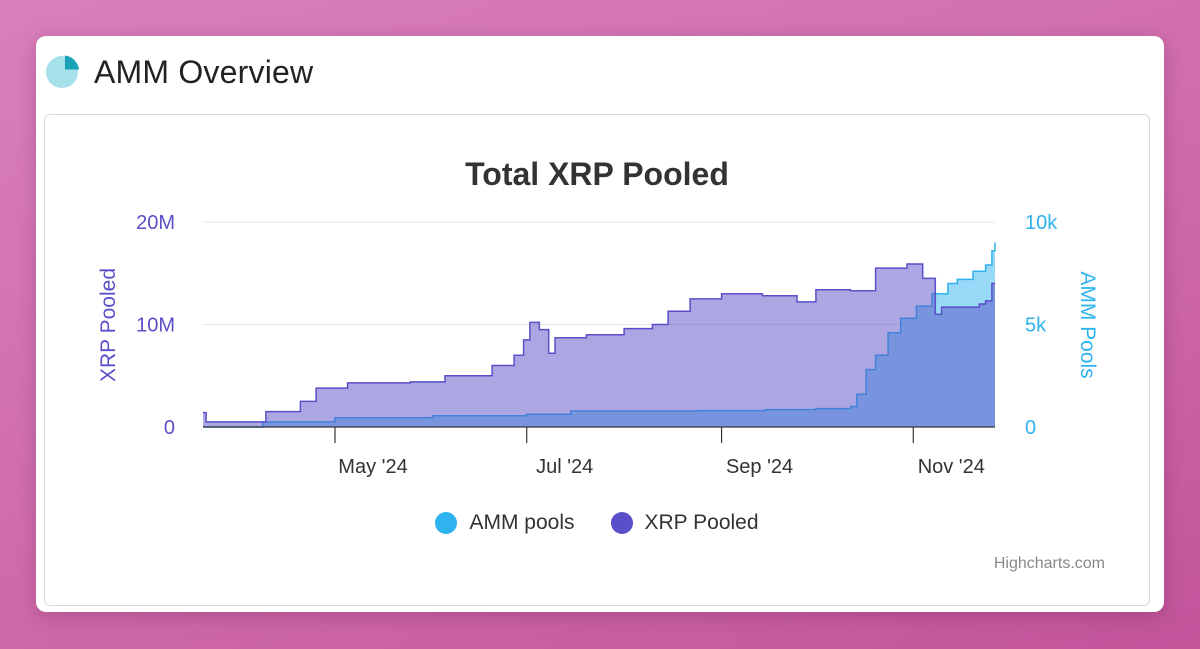 The height and width of the screenshot is (649, 1200). I want to click on legend-label-amm-pools: AMM pools, so click(522, 522).